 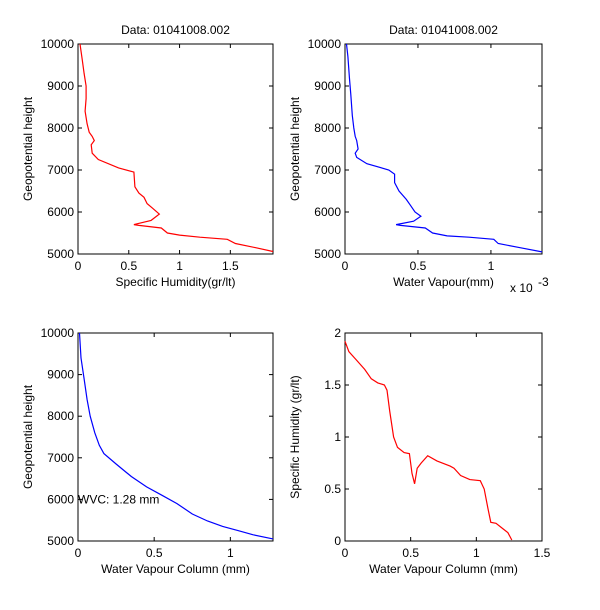 I want to click on series-line-specific-humidity, so click(x=176, y=148).